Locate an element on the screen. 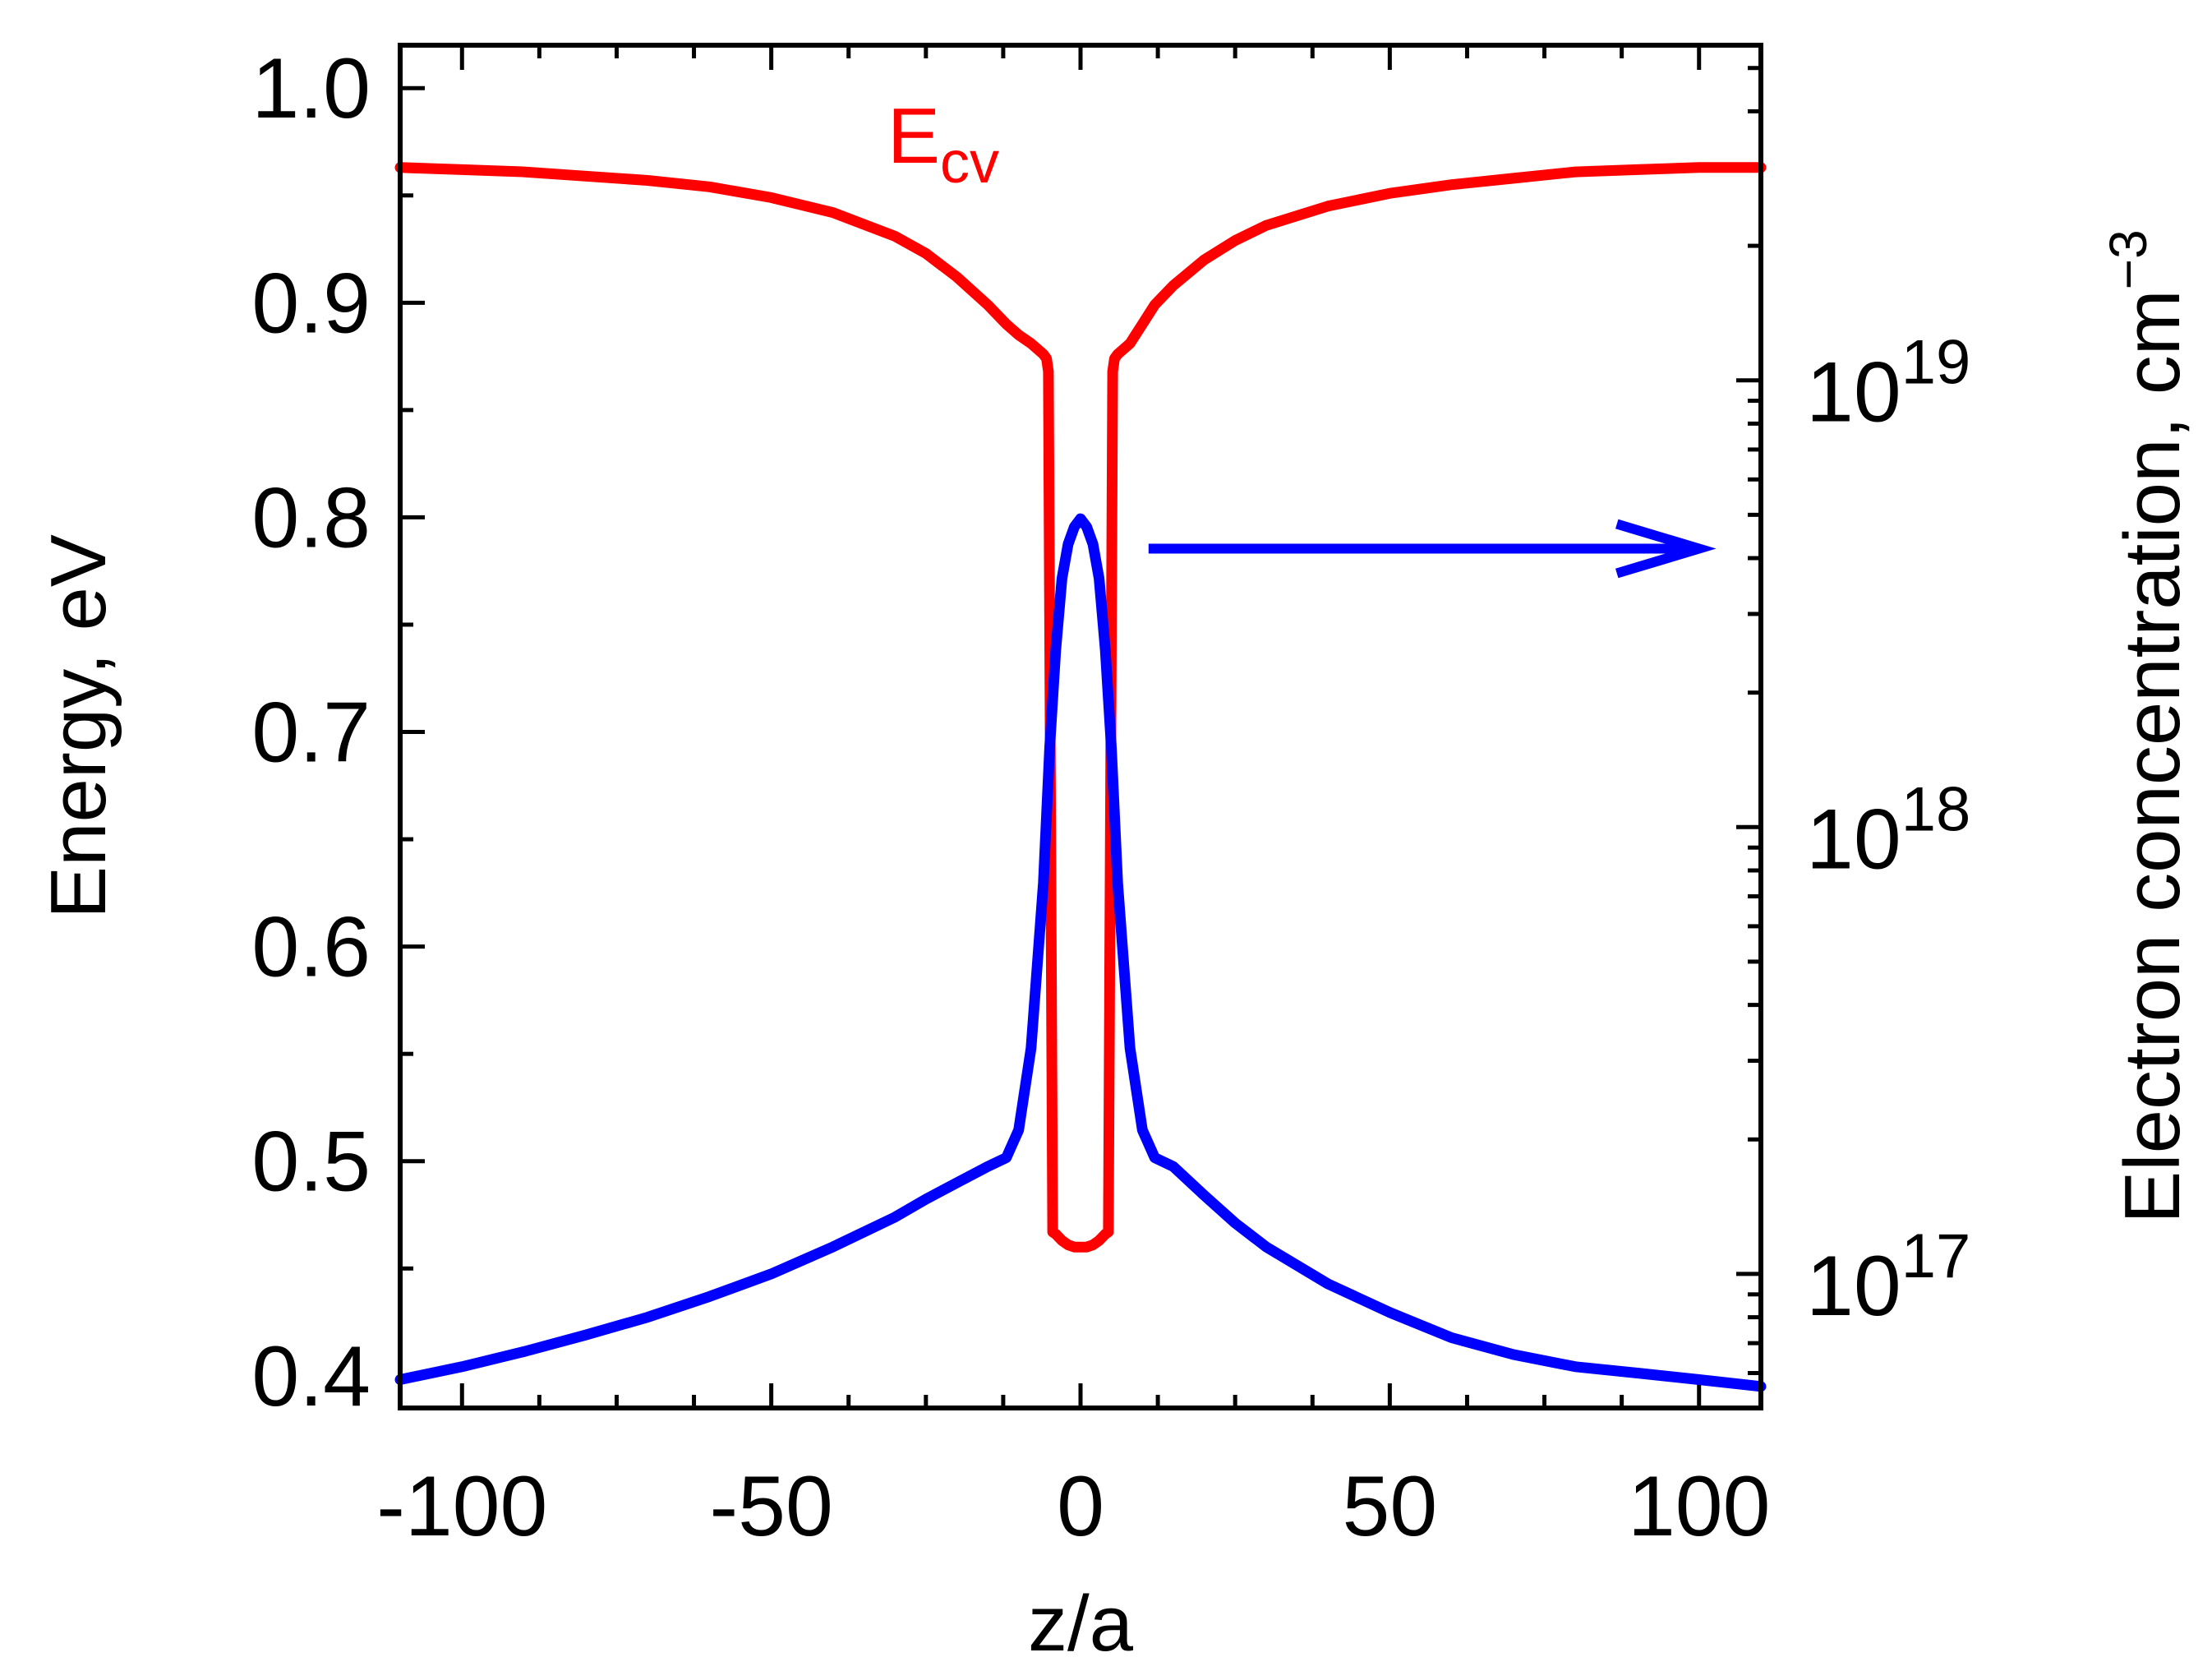  arrow-head is located at coordinates (1666, 549).